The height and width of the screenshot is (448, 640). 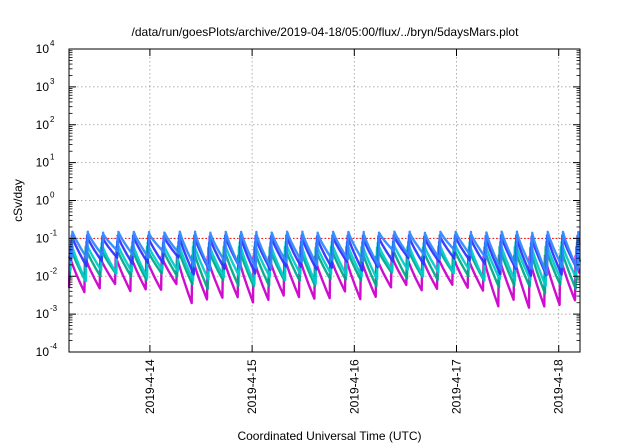 I want to click on y-tick-exponent: 1, so click(x=52, y=157).